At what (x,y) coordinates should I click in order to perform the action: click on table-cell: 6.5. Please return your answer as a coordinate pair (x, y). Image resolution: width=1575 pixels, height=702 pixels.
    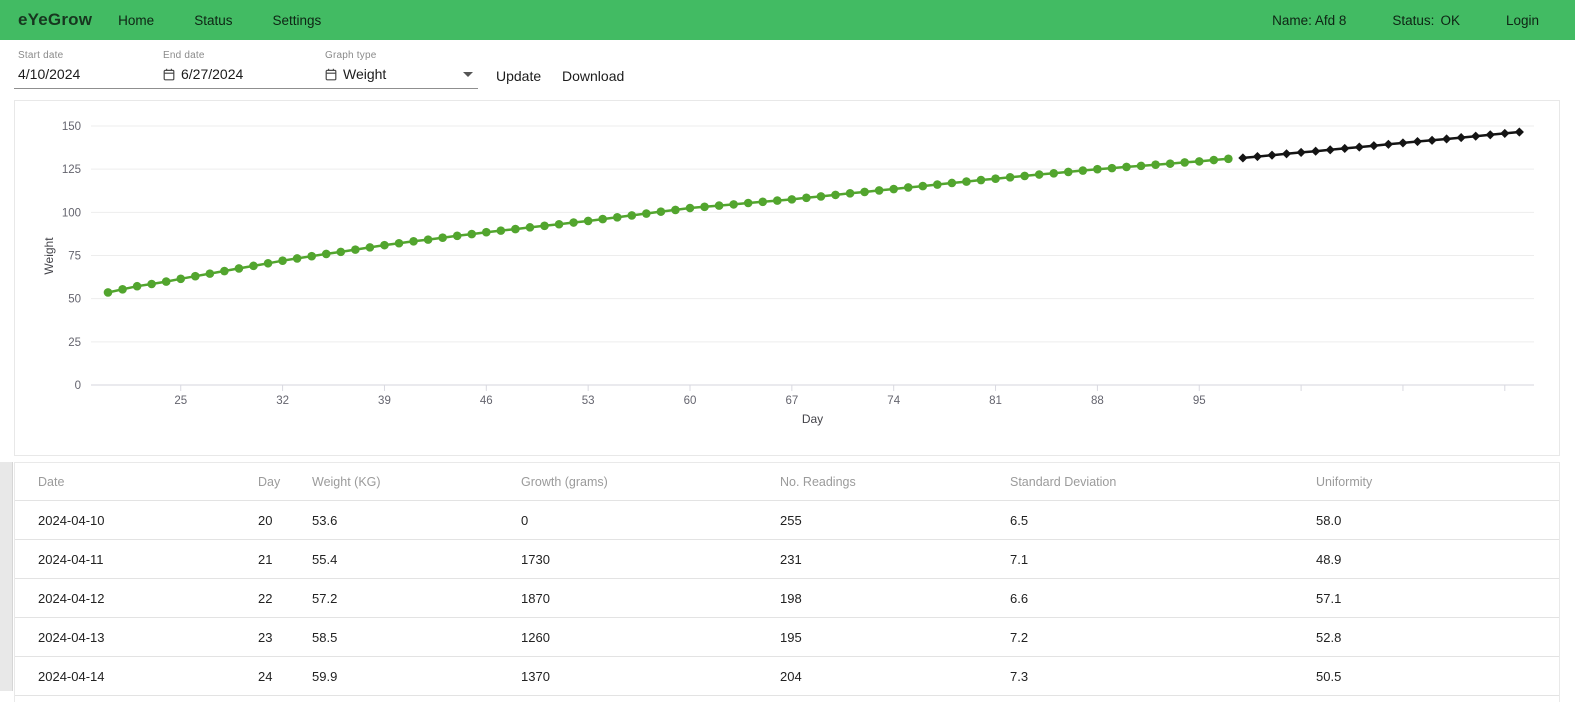
    Looking at the image, I should click on (1163, 520).